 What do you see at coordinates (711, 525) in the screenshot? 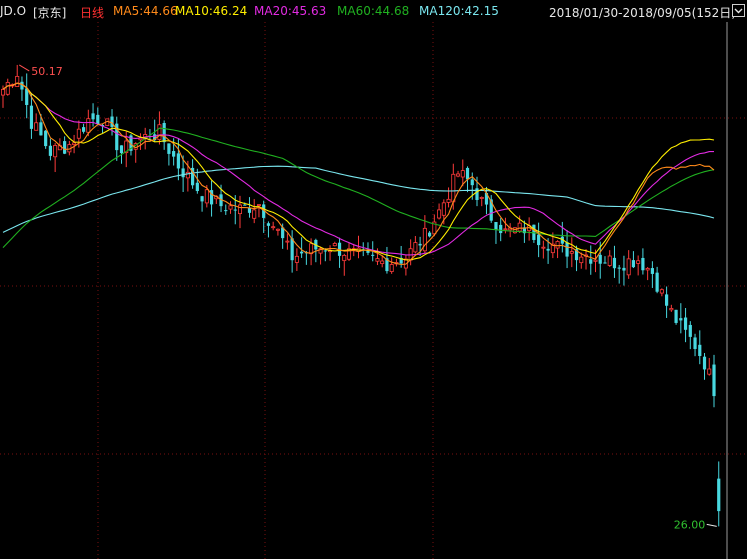
I see `low-marker-arrow` at bounding box center [711, 525].